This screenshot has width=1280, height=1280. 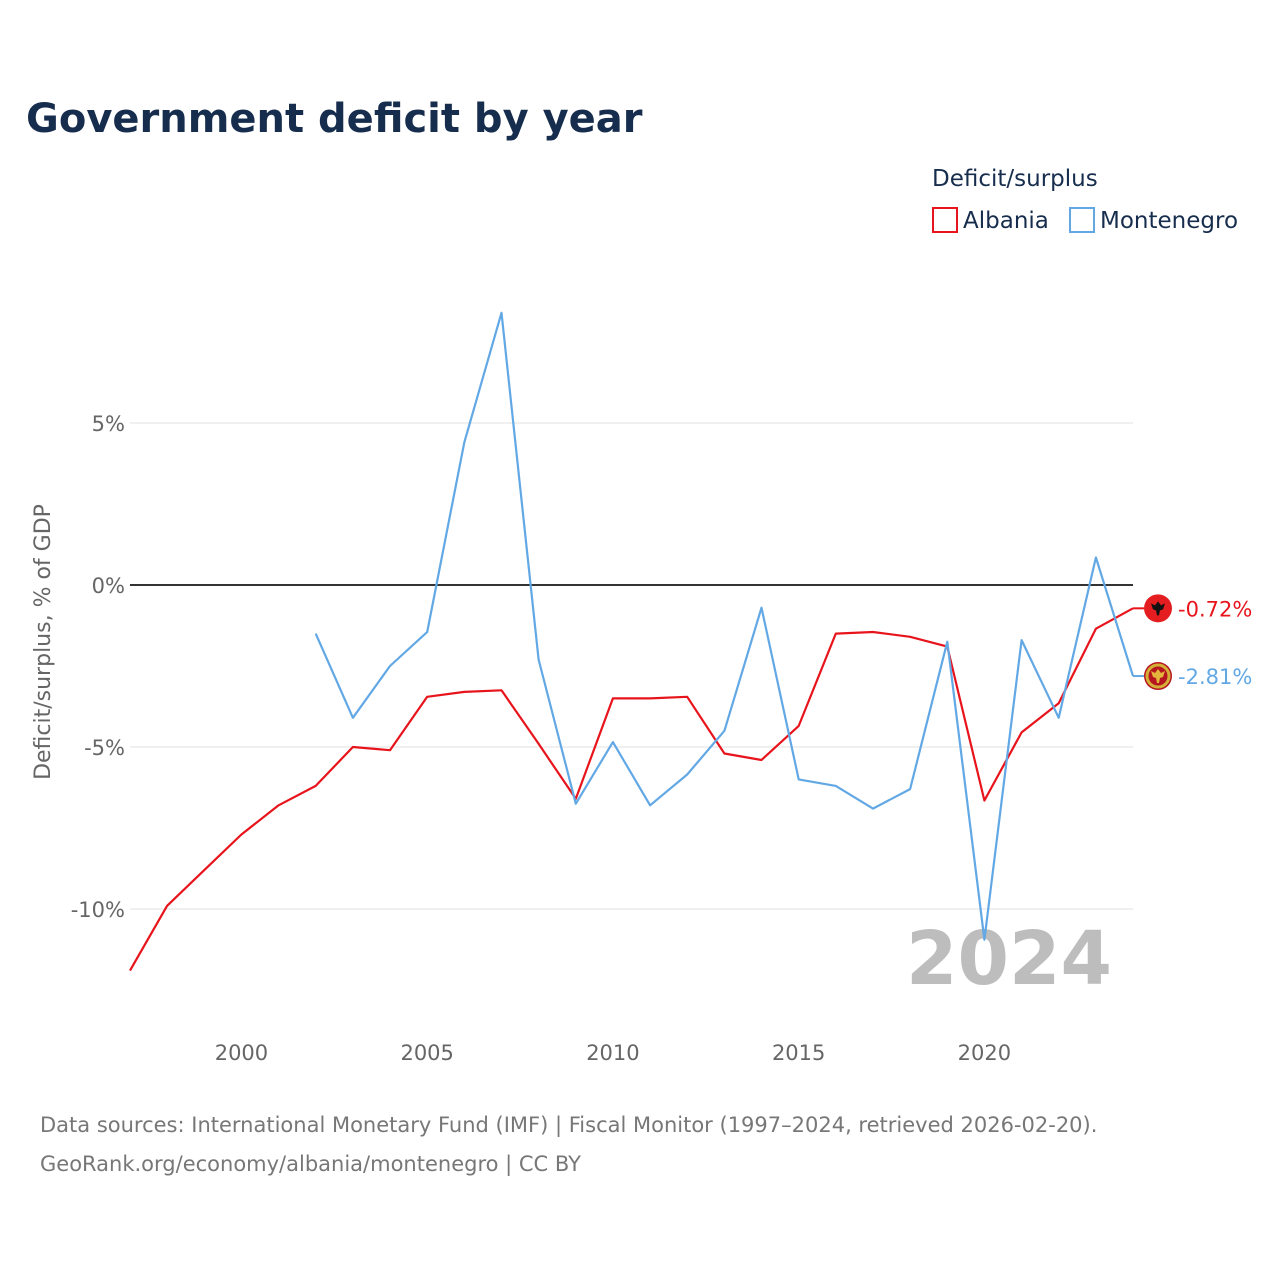 I want to click on x-axis-ticks: 2000 2005 2010 2015 2020, so click(x=613, y=1053).